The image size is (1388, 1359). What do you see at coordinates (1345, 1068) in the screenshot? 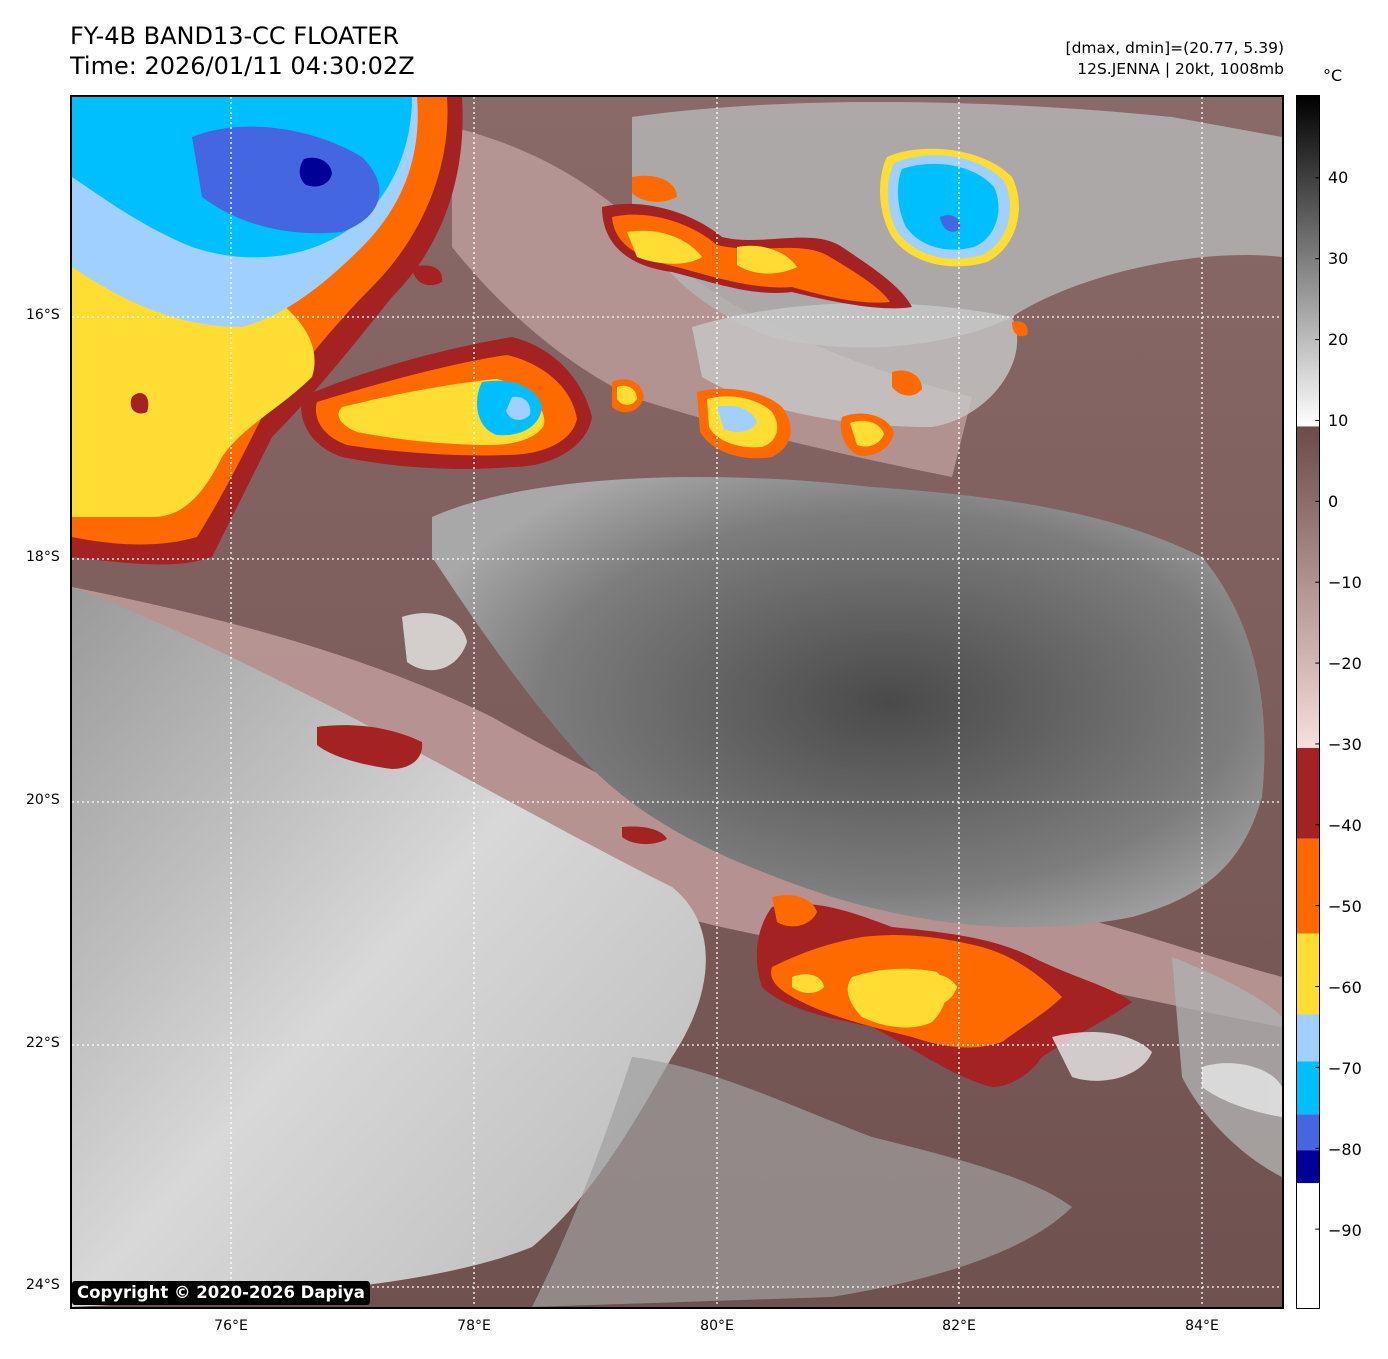
I see `cb-tick-minus70: −70` at bounding box center [1345, 1068].